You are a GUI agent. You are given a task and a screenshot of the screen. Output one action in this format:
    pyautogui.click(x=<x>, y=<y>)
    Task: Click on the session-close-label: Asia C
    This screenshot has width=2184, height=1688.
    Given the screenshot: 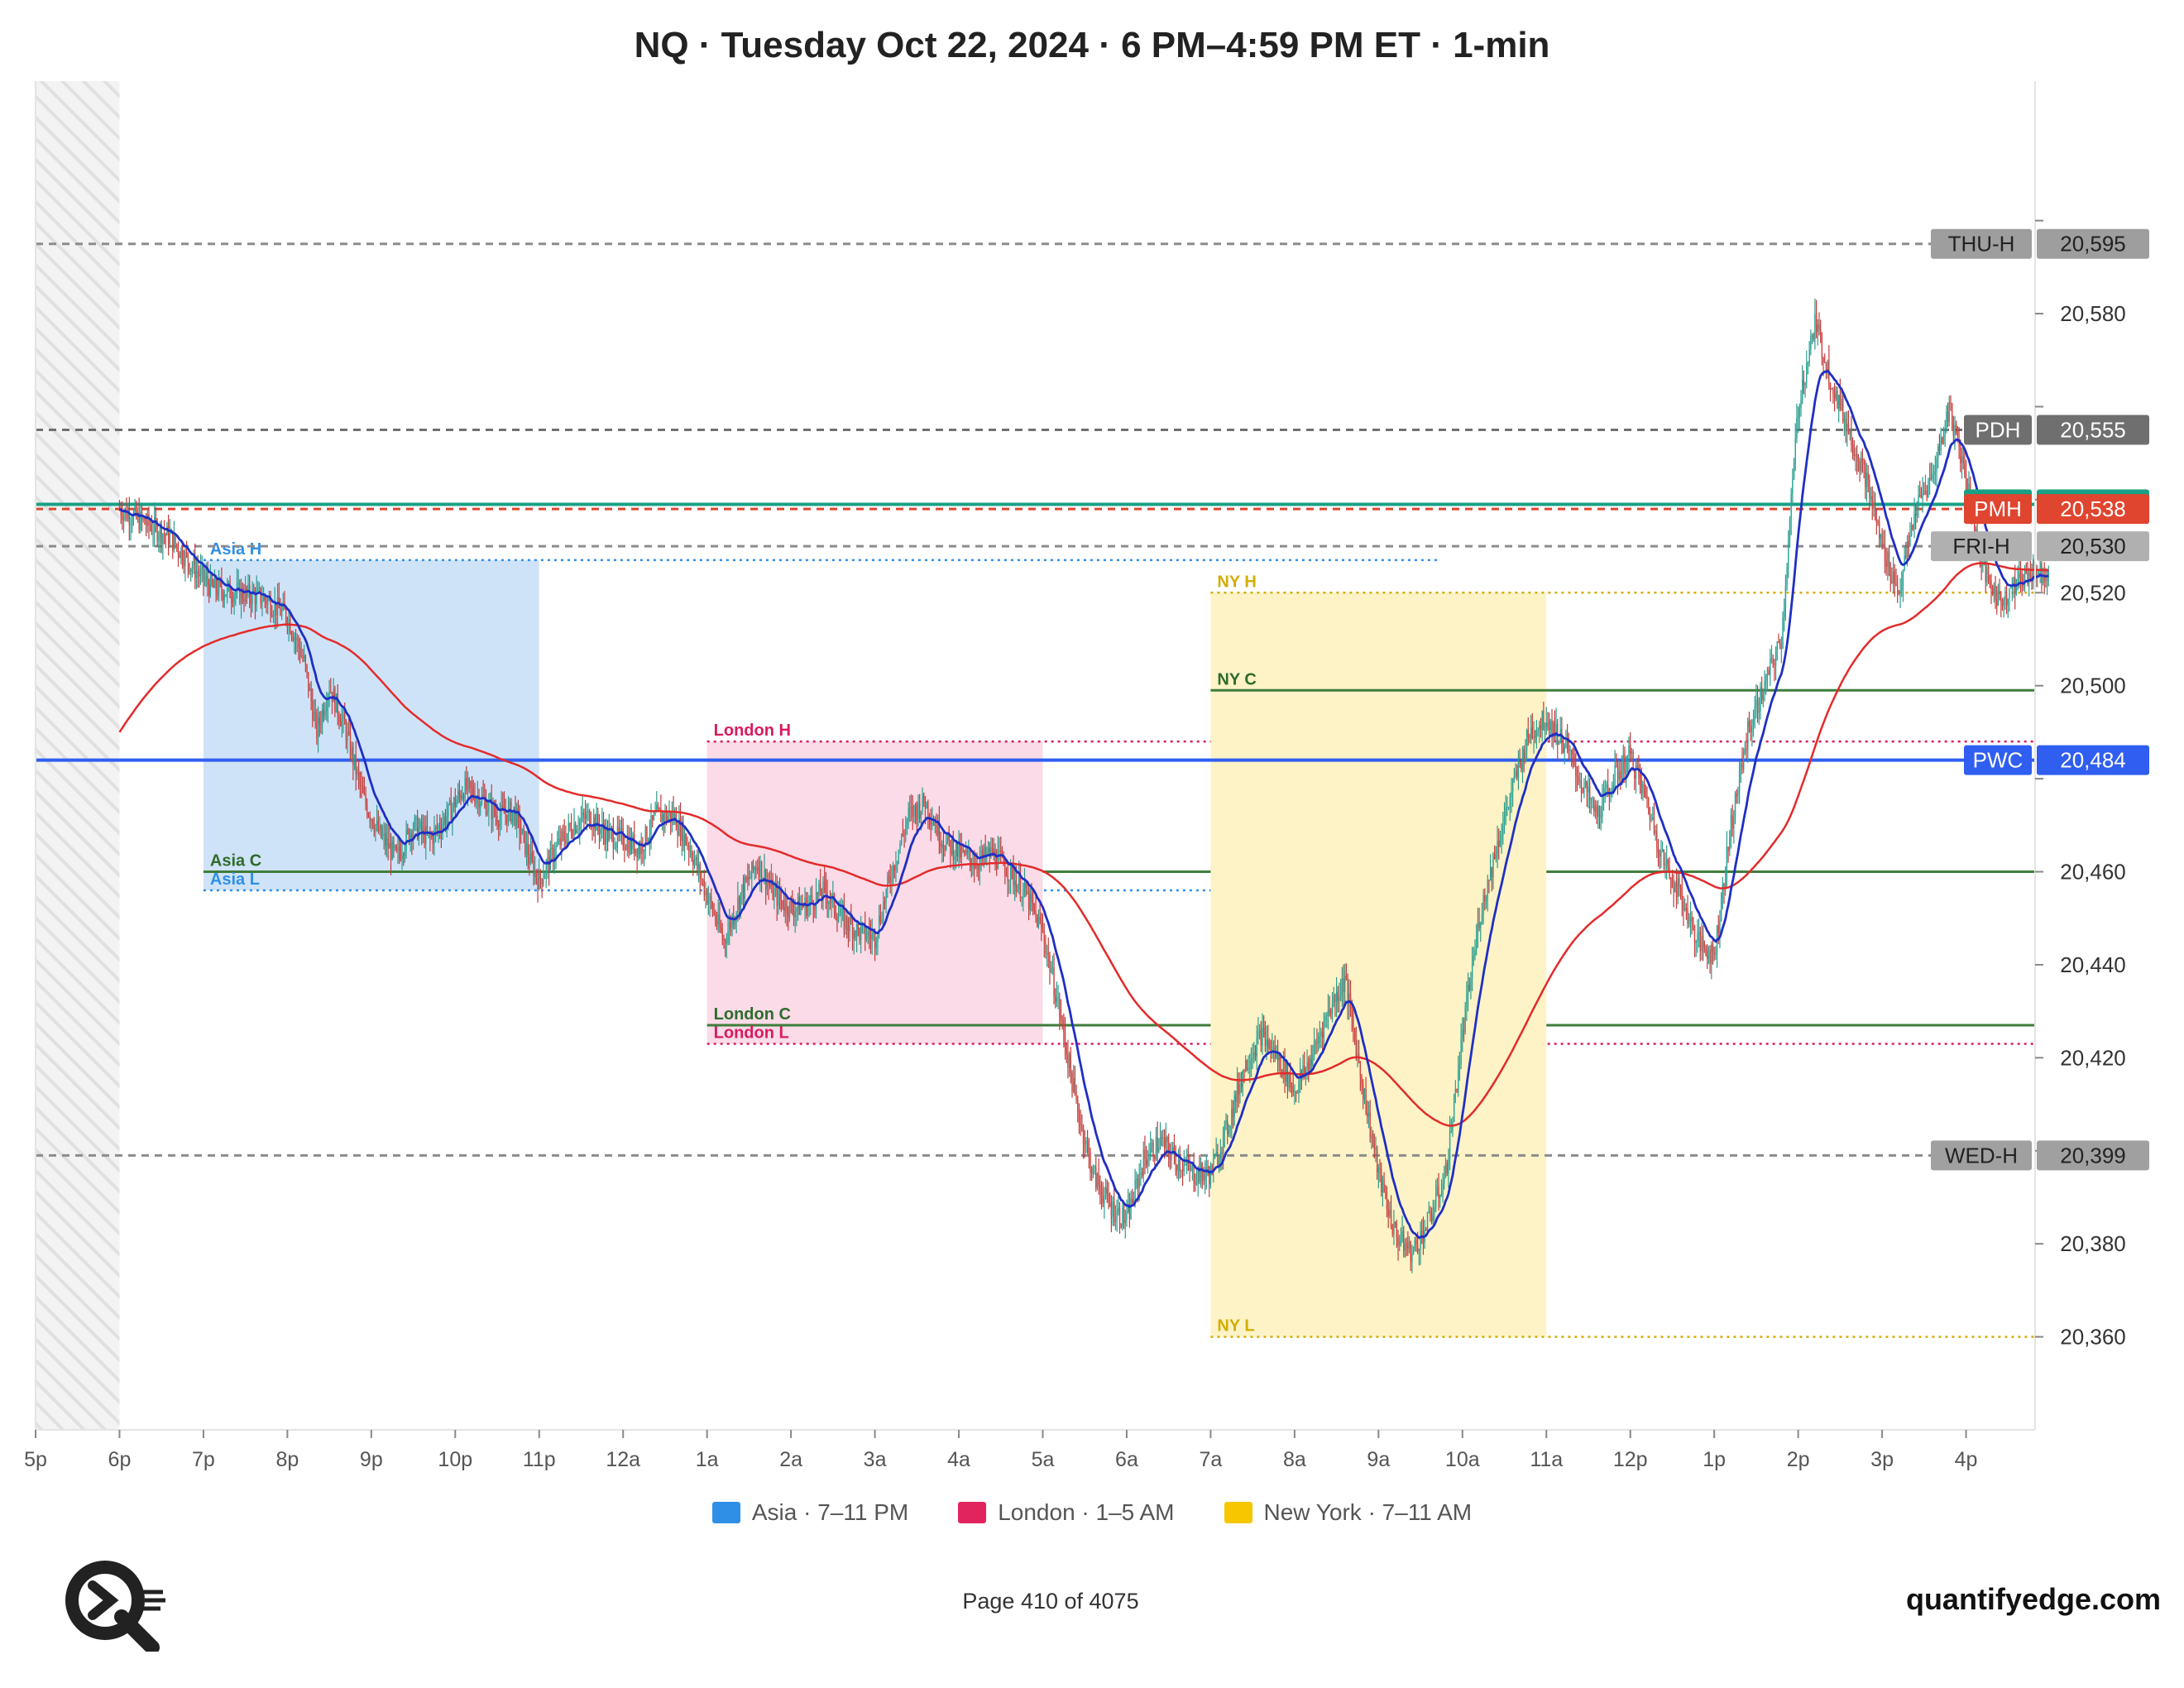 What is the action you would take?
    pyautogui.click(x=235, y=861)
    